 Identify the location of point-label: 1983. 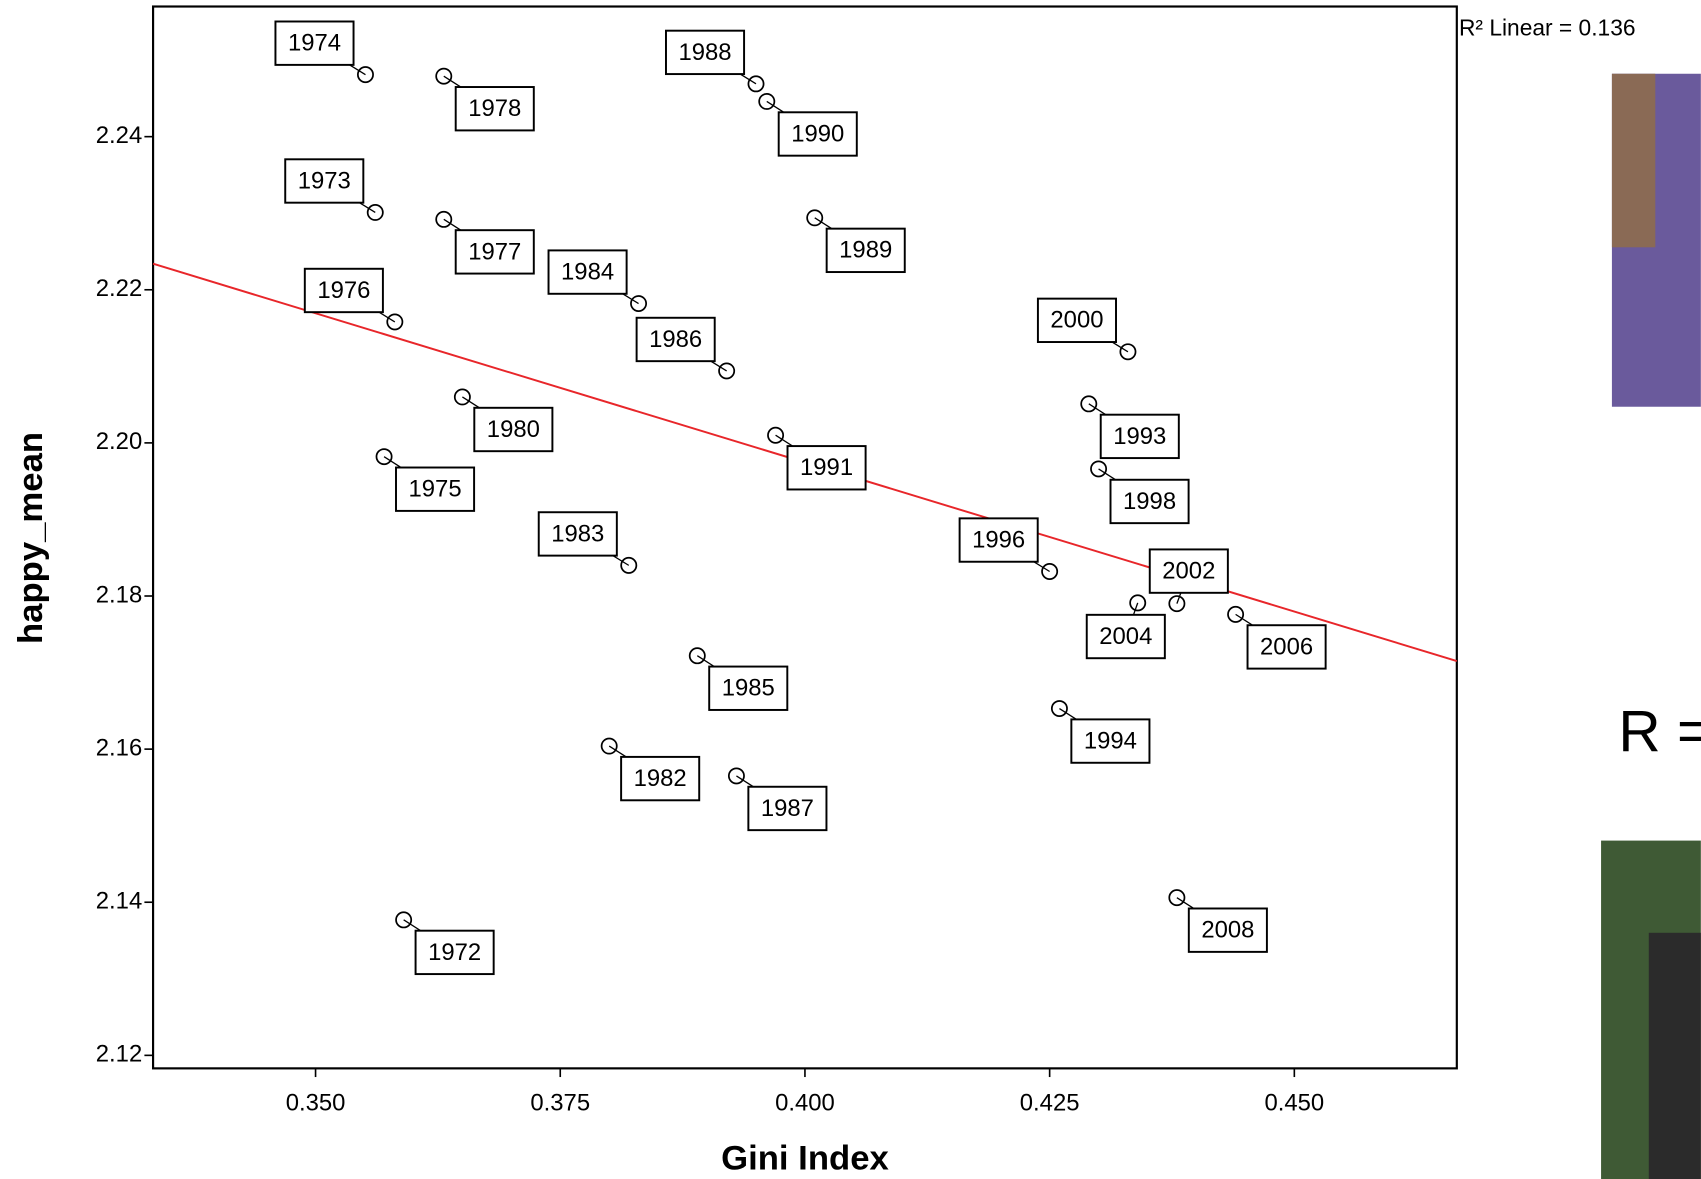
(577, 533).